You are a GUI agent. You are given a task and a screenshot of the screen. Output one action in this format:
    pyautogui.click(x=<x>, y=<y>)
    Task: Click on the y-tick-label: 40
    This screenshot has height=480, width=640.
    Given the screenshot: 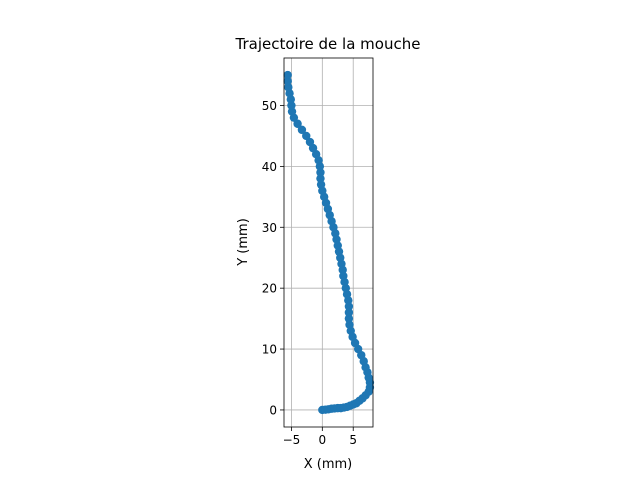 What is the action you would take?
    pyautogui.click(x=269, y=167)
    